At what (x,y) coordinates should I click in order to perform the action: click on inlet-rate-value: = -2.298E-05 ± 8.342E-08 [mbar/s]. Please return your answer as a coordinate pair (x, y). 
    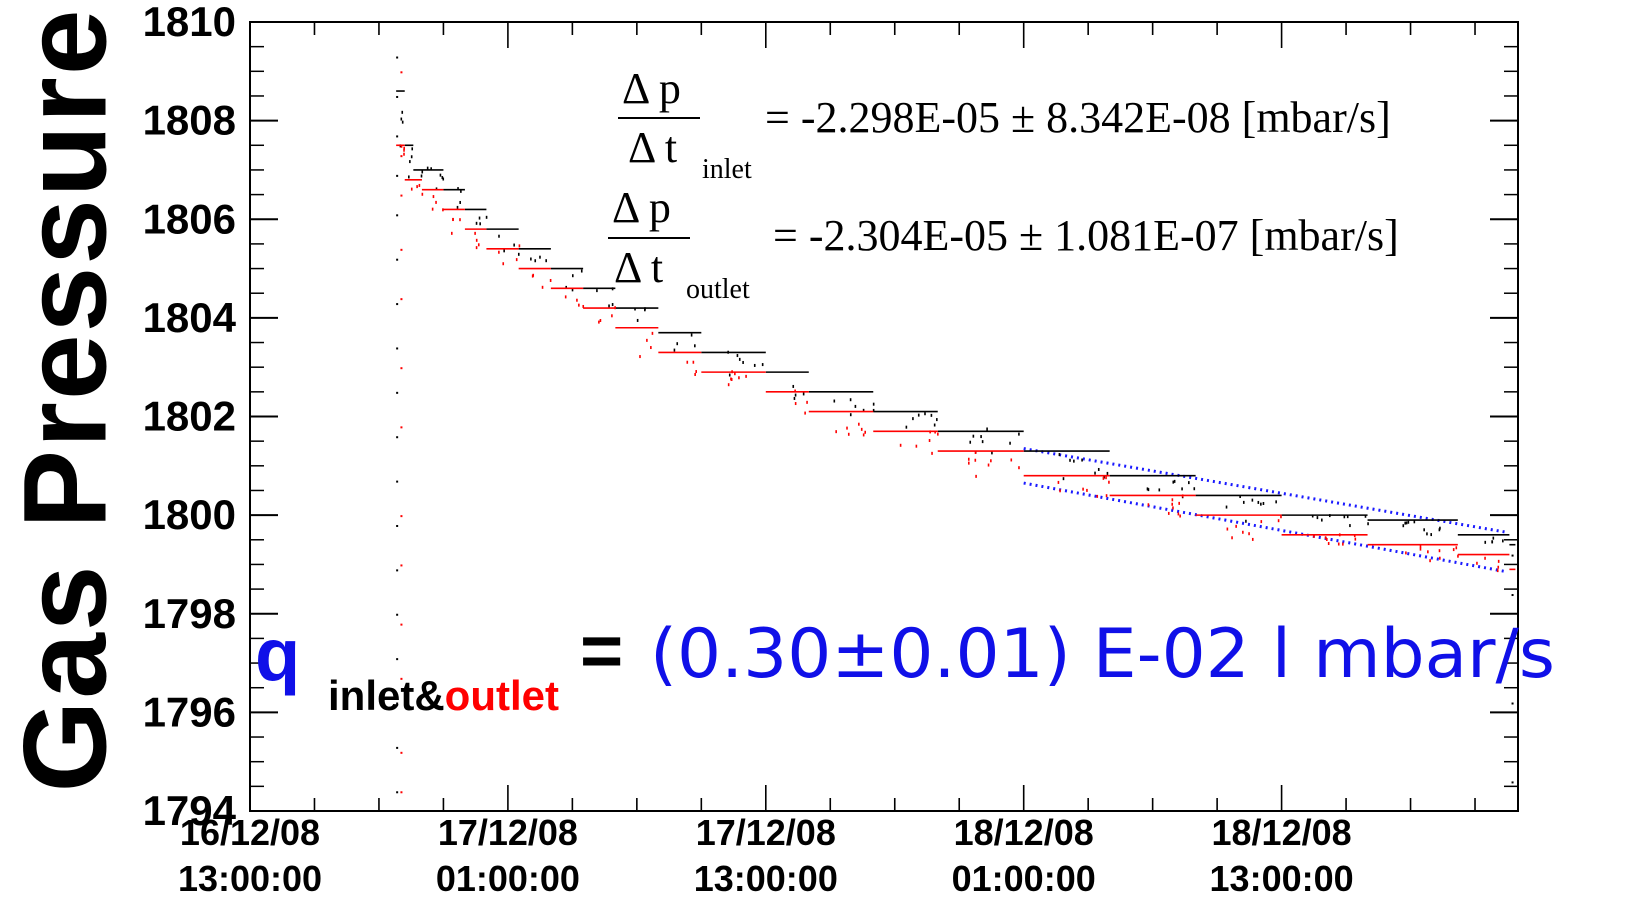
    Looking at the image, I should click on (1078, 117).